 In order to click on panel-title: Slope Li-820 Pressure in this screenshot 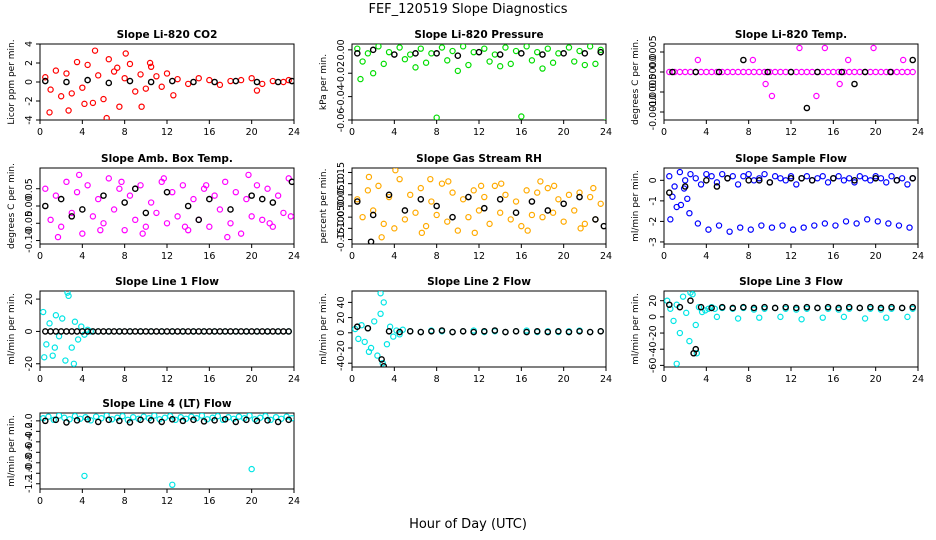, I will do `click(478, 35)`.